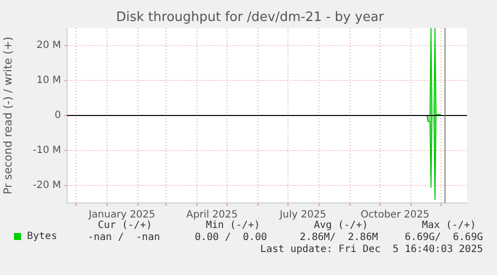  What do you see at coordinates (123, 237) in the screenshot?
I see `text: -nan / -nan` at bounding box center [123, 237].